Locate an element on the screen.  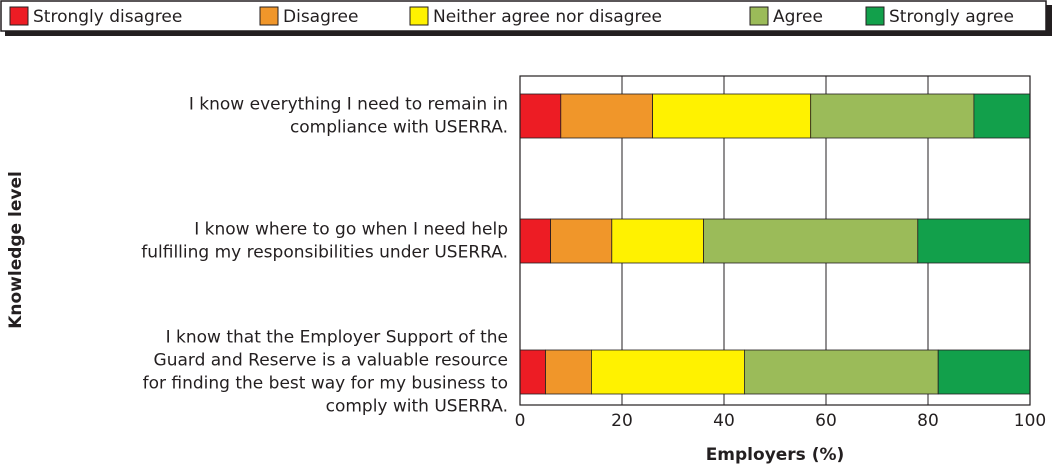
x-axis-title: Employers (%) is located at coordinates (775, 455).